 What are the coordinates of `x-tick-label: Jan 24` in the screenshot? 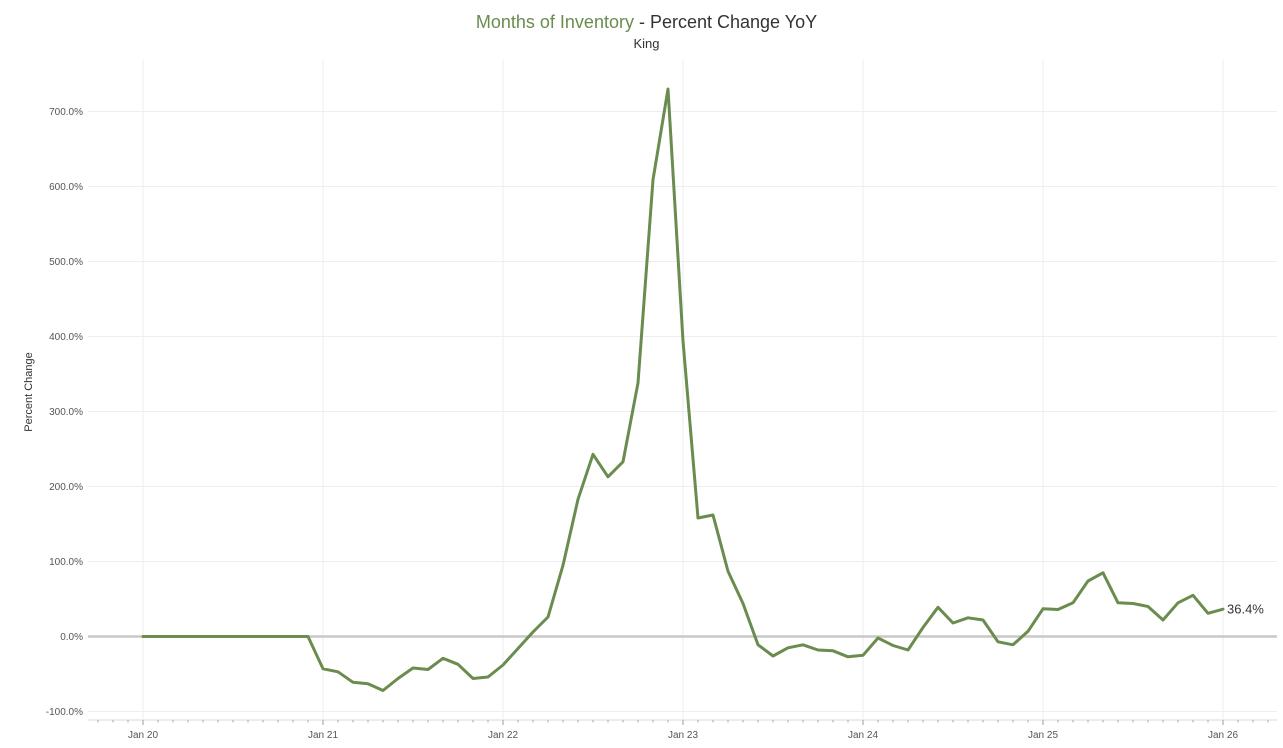 It's located at (863, 735).